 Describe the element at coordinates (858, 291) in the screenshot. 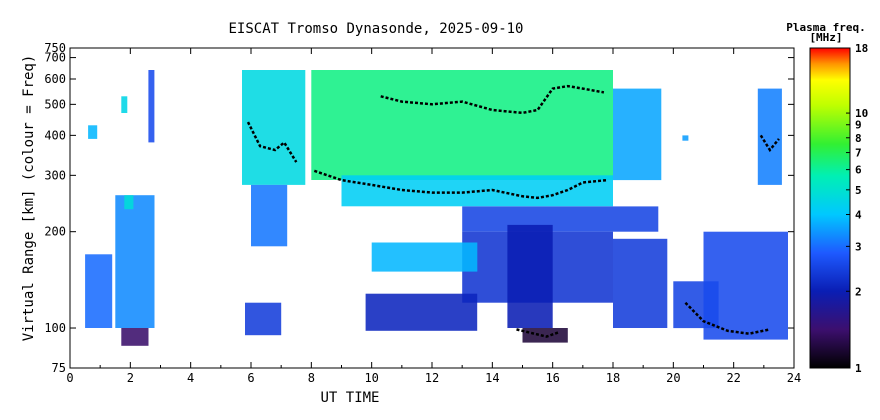

I see `colorbar-tick-label: 2` at that location.